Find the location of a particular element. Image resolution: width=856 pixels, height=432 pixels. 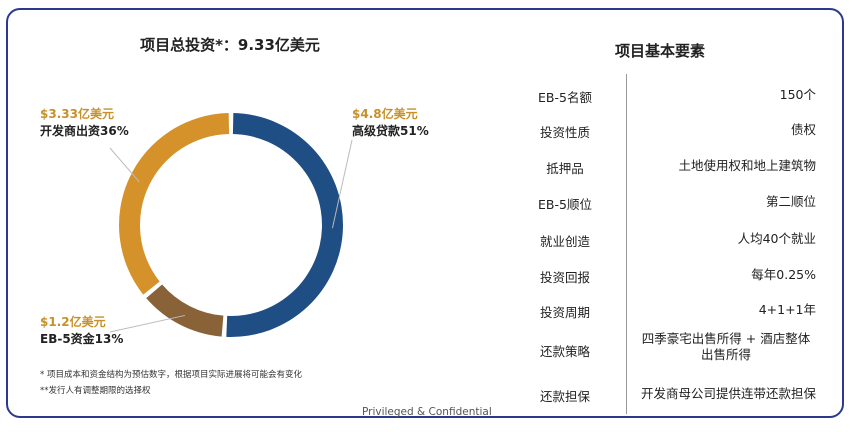

slice-label-developer: $3.33亿美元 开发商出资36% is located at coordinates (84, 123).